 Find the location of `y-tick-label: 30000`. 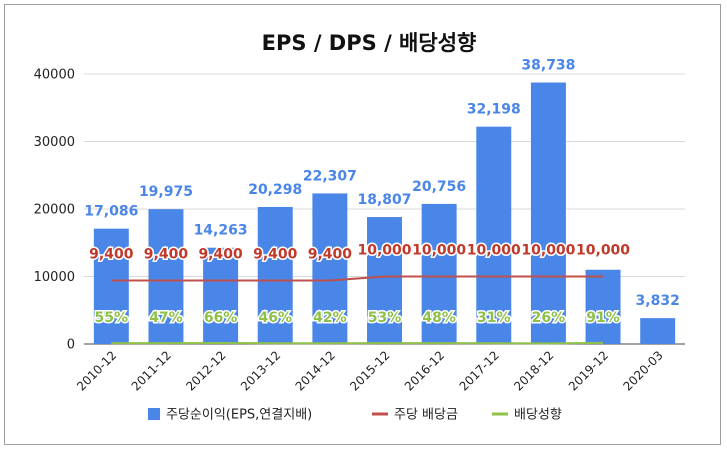

y-tick-label: 30000 is located at coordinates (54, 142).